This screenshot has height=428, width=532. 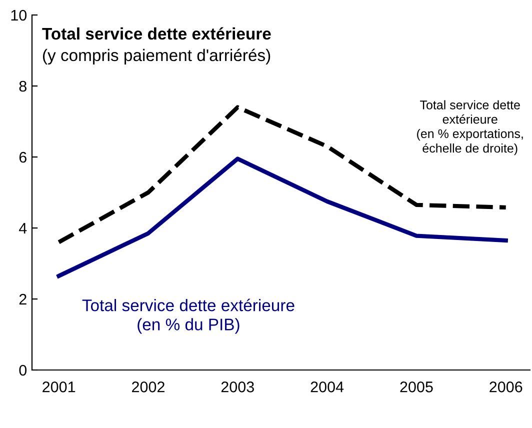 I want to click on text: Total service dette extérieure, so click(x=156, y=33).